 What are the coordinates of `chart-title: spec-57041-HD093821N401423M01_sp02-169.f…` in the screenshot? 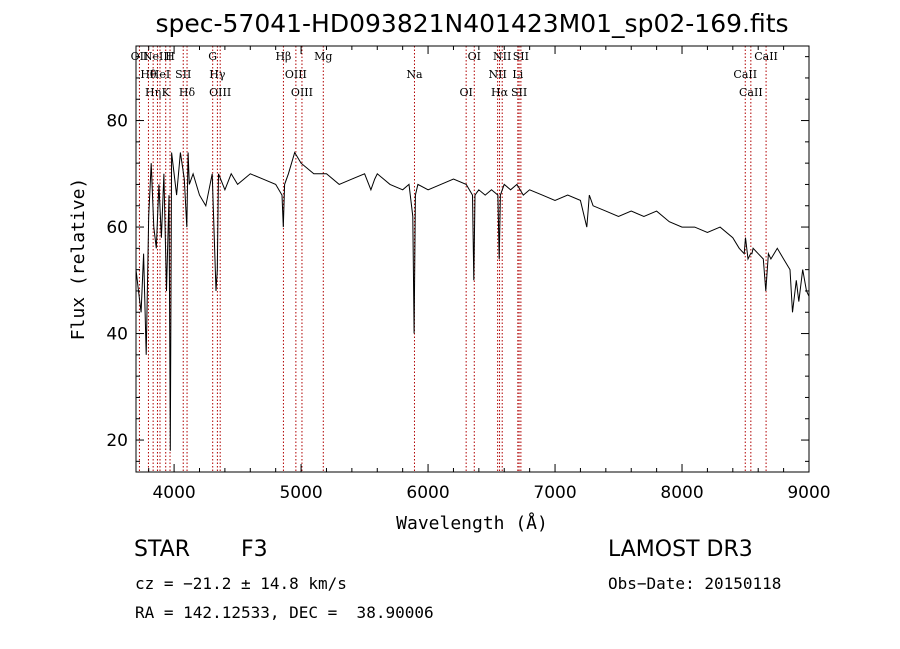 It's located at (471, 23).